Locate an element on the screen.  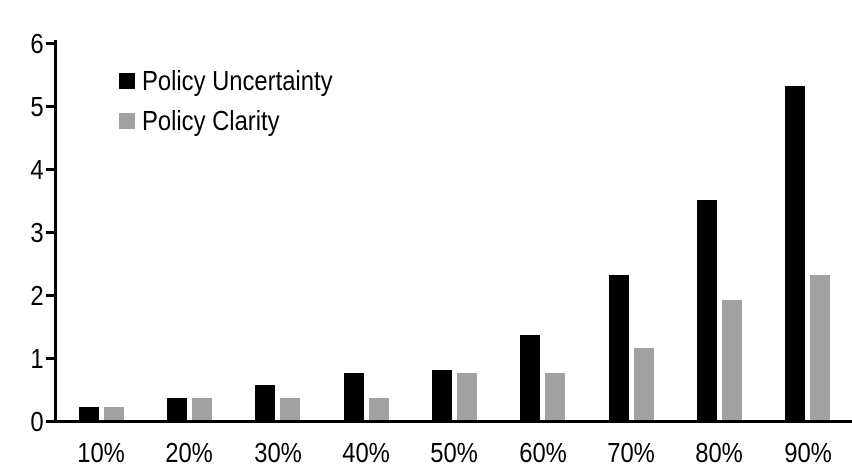
x-tick-label-60-: 60% is located at coordinates (543, 453).